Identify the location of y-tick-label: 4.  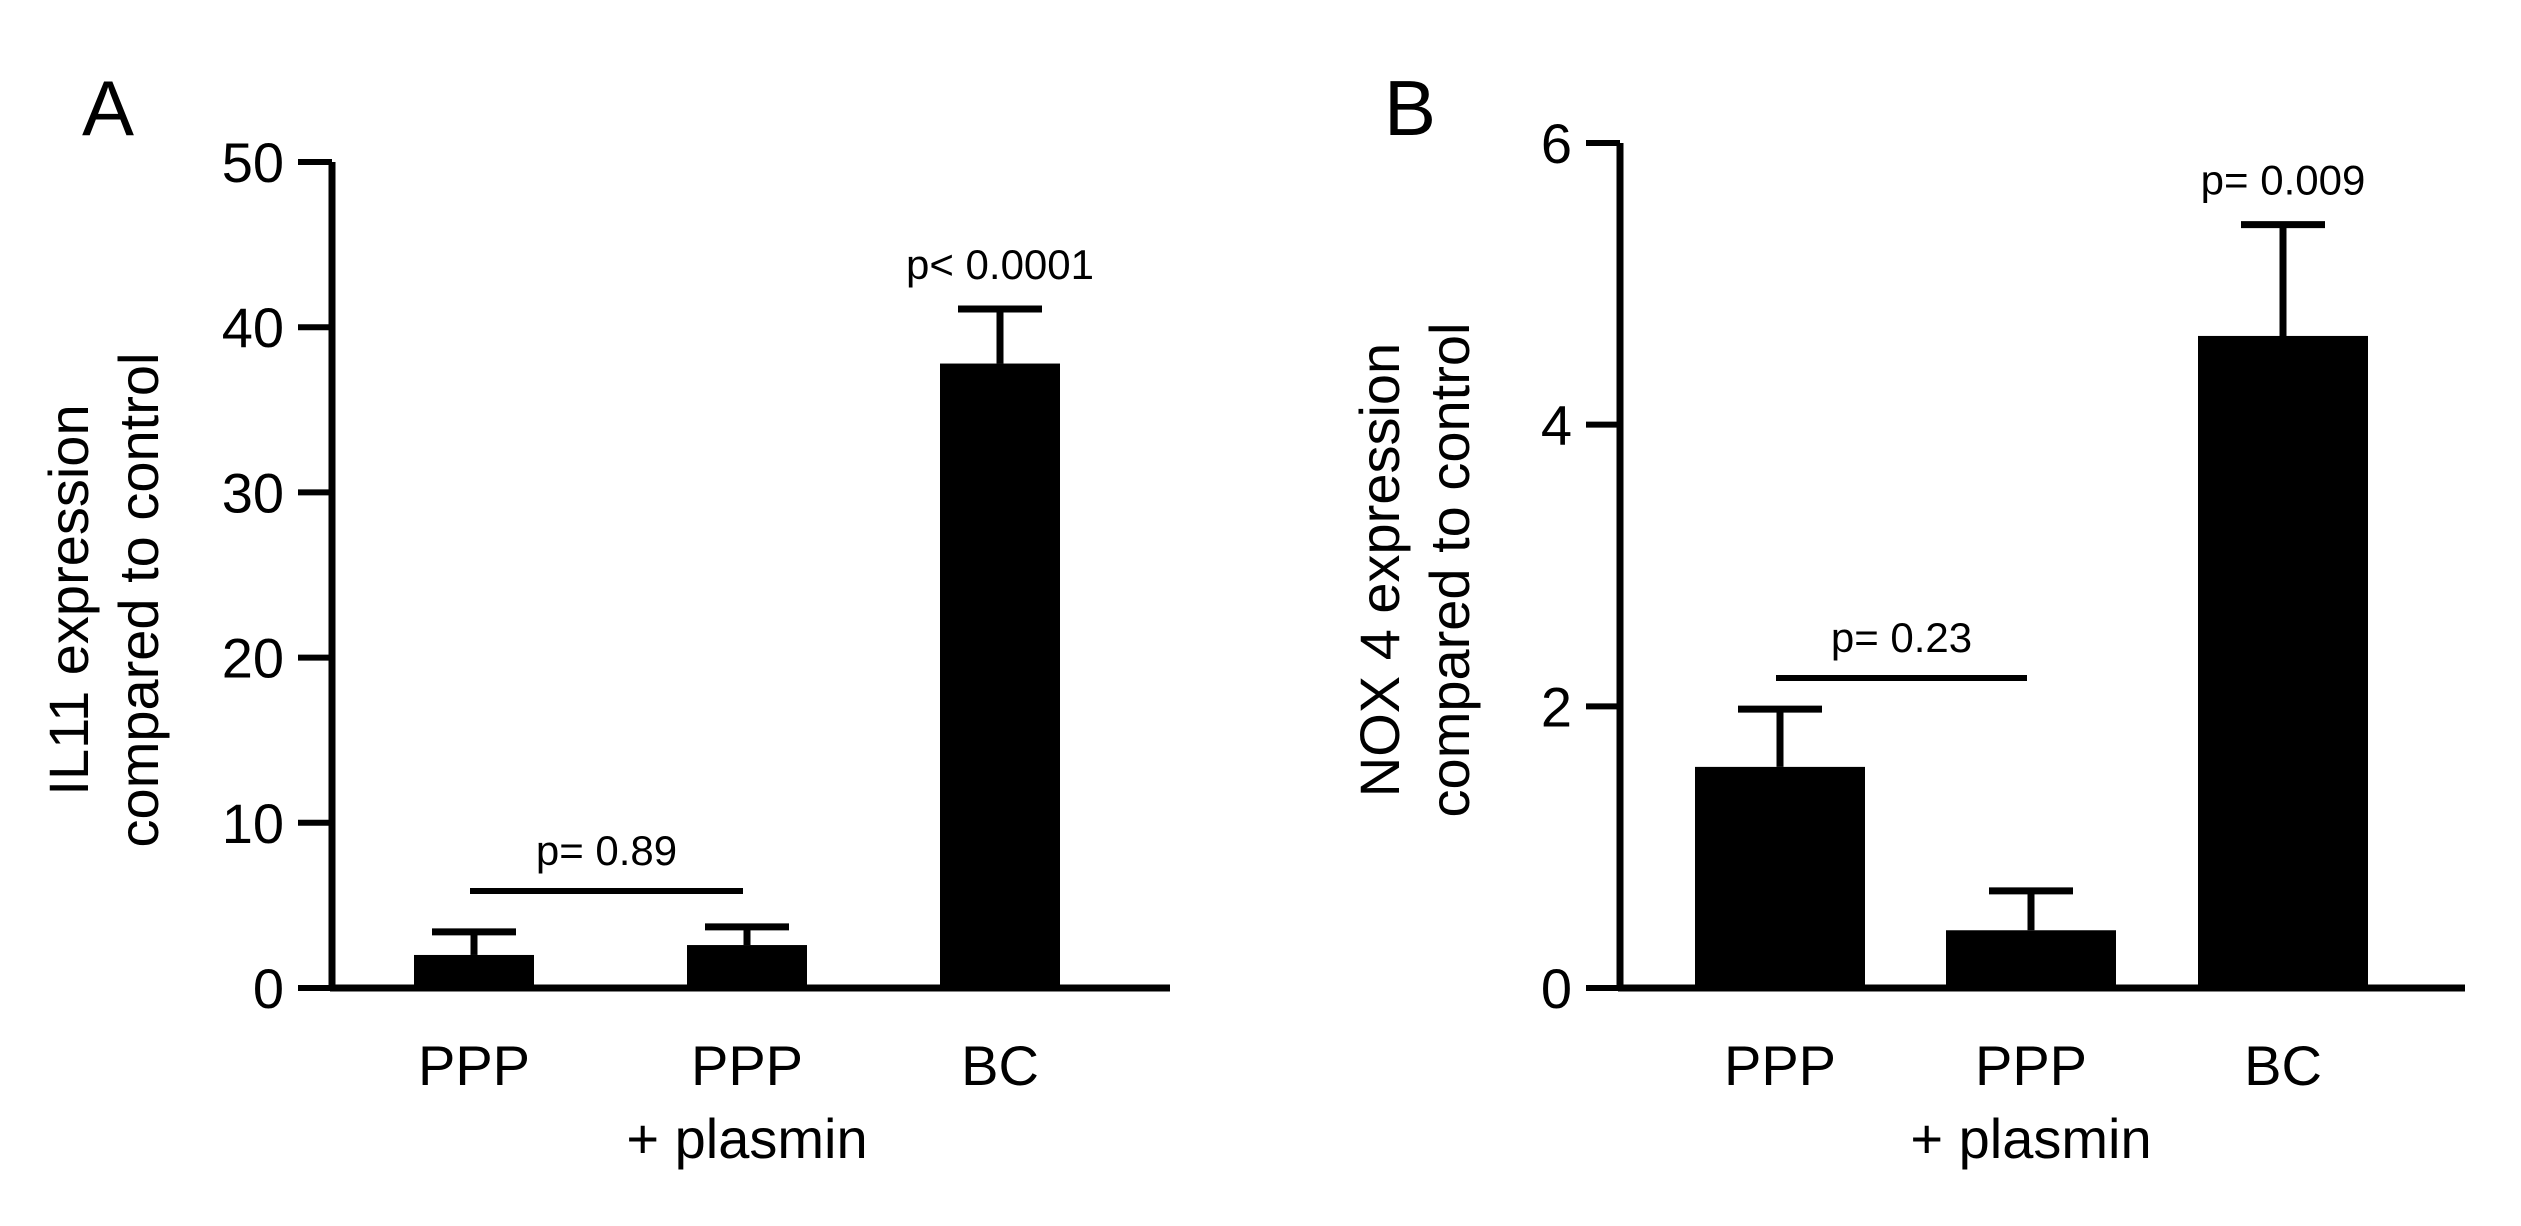
(1556, 425).